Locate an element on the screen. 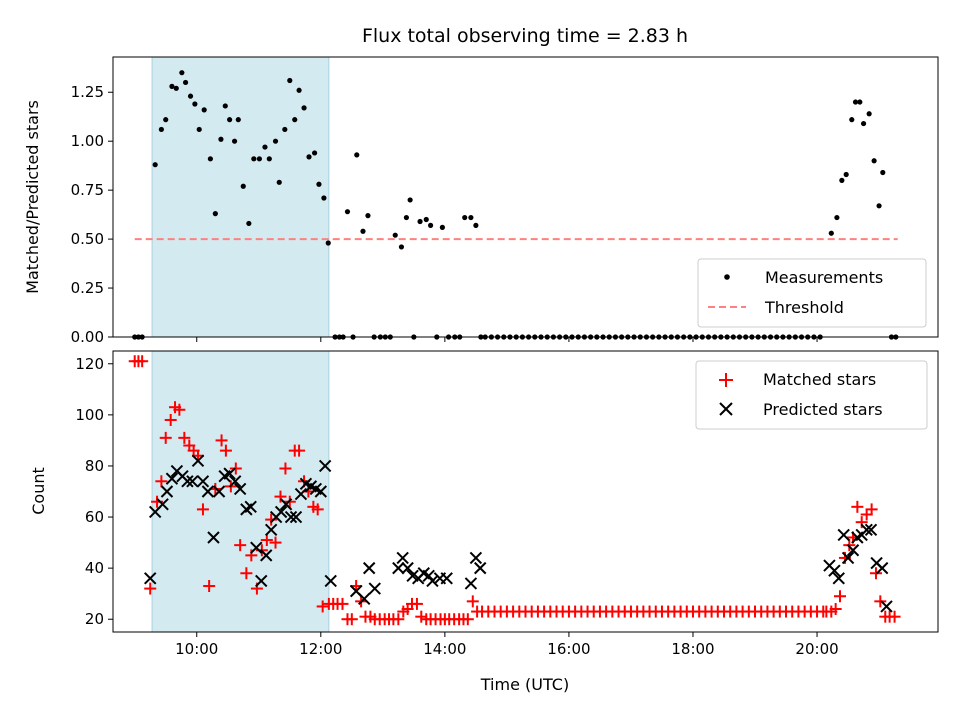 Image resolution: width=960 pixels, height=720 pixels. x-tick-label: 16:00 is located at coordinates (568, 649).